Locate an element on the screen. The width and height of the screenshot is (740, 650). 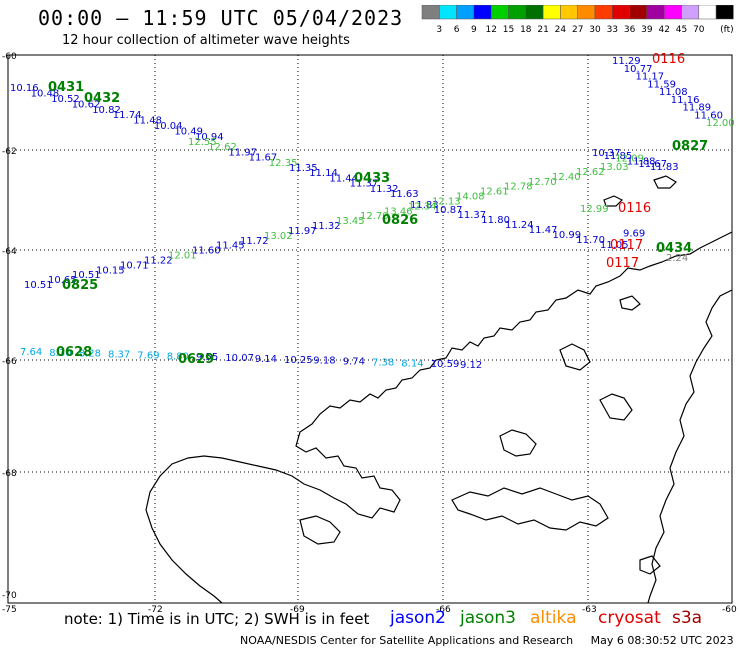
wave-height-value: 10.94 is located at coordinates (209, 137).